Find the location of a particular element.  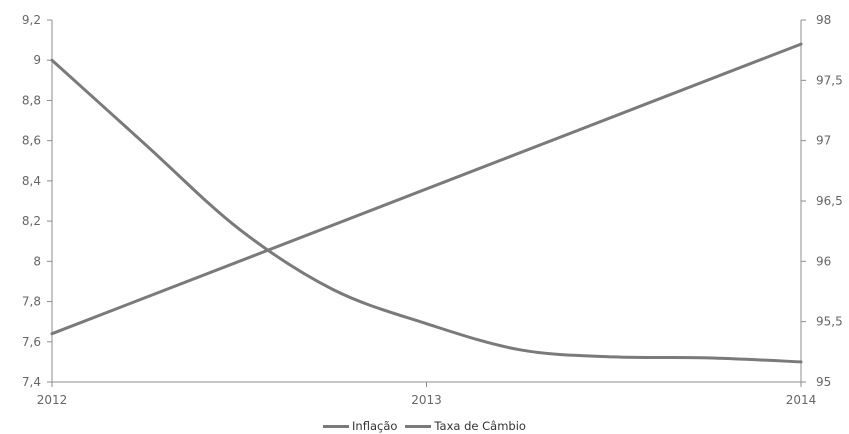

legend-item-inflacao: Inflação is located at coordinates (360, 426).